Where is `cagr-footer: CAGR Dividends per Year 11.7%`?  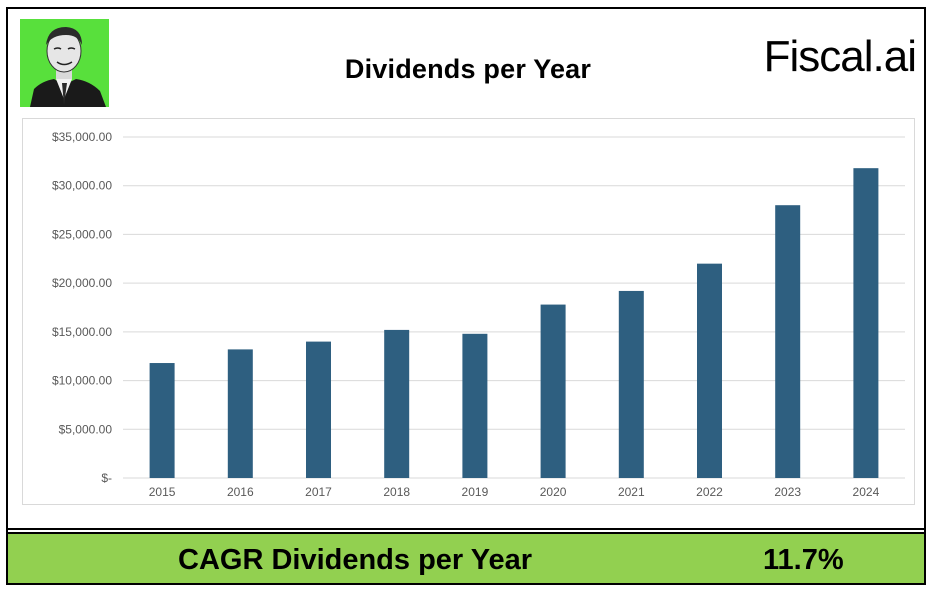
cagr-footer: CAGR Dividends per Year 11.7% is located at coordinates (466, 558).